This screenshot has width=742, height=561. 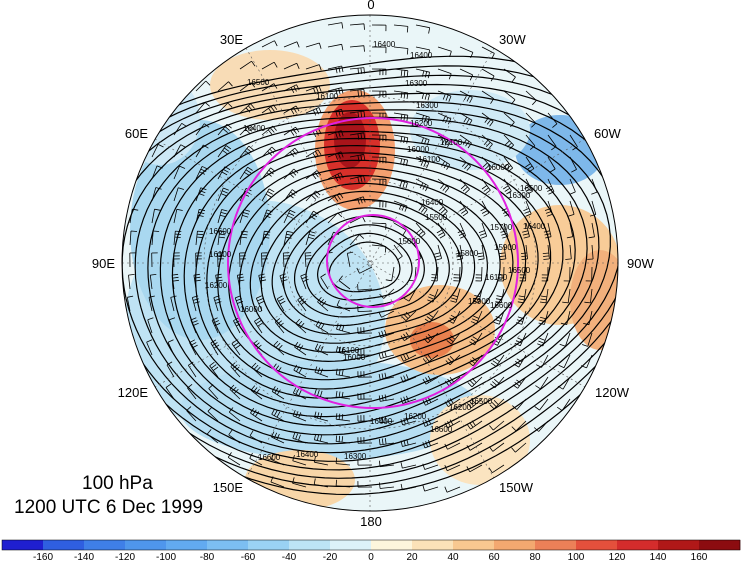 What do you see at coordinates (519, 195) in the screenshot?
I see `contour-label: 16300` at bounding box center [519, 195].